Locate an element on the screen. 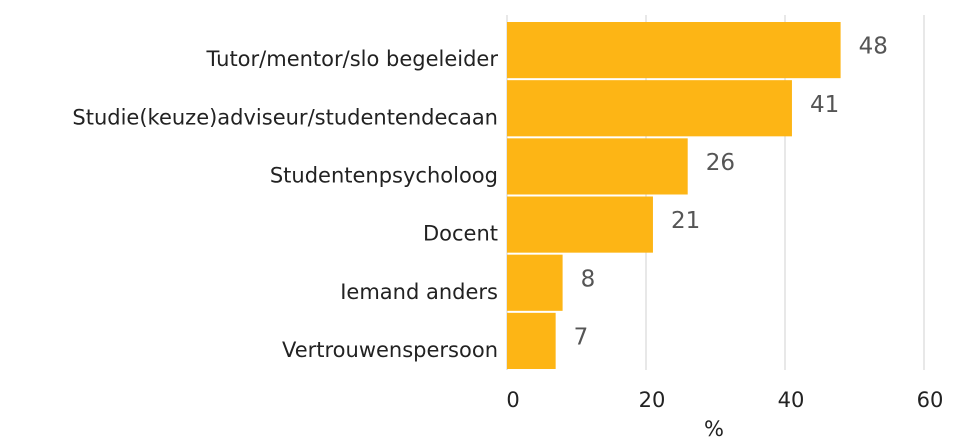 The image size is (956, 439). x-tick-label: 20 is located at coordinates (652, 400).